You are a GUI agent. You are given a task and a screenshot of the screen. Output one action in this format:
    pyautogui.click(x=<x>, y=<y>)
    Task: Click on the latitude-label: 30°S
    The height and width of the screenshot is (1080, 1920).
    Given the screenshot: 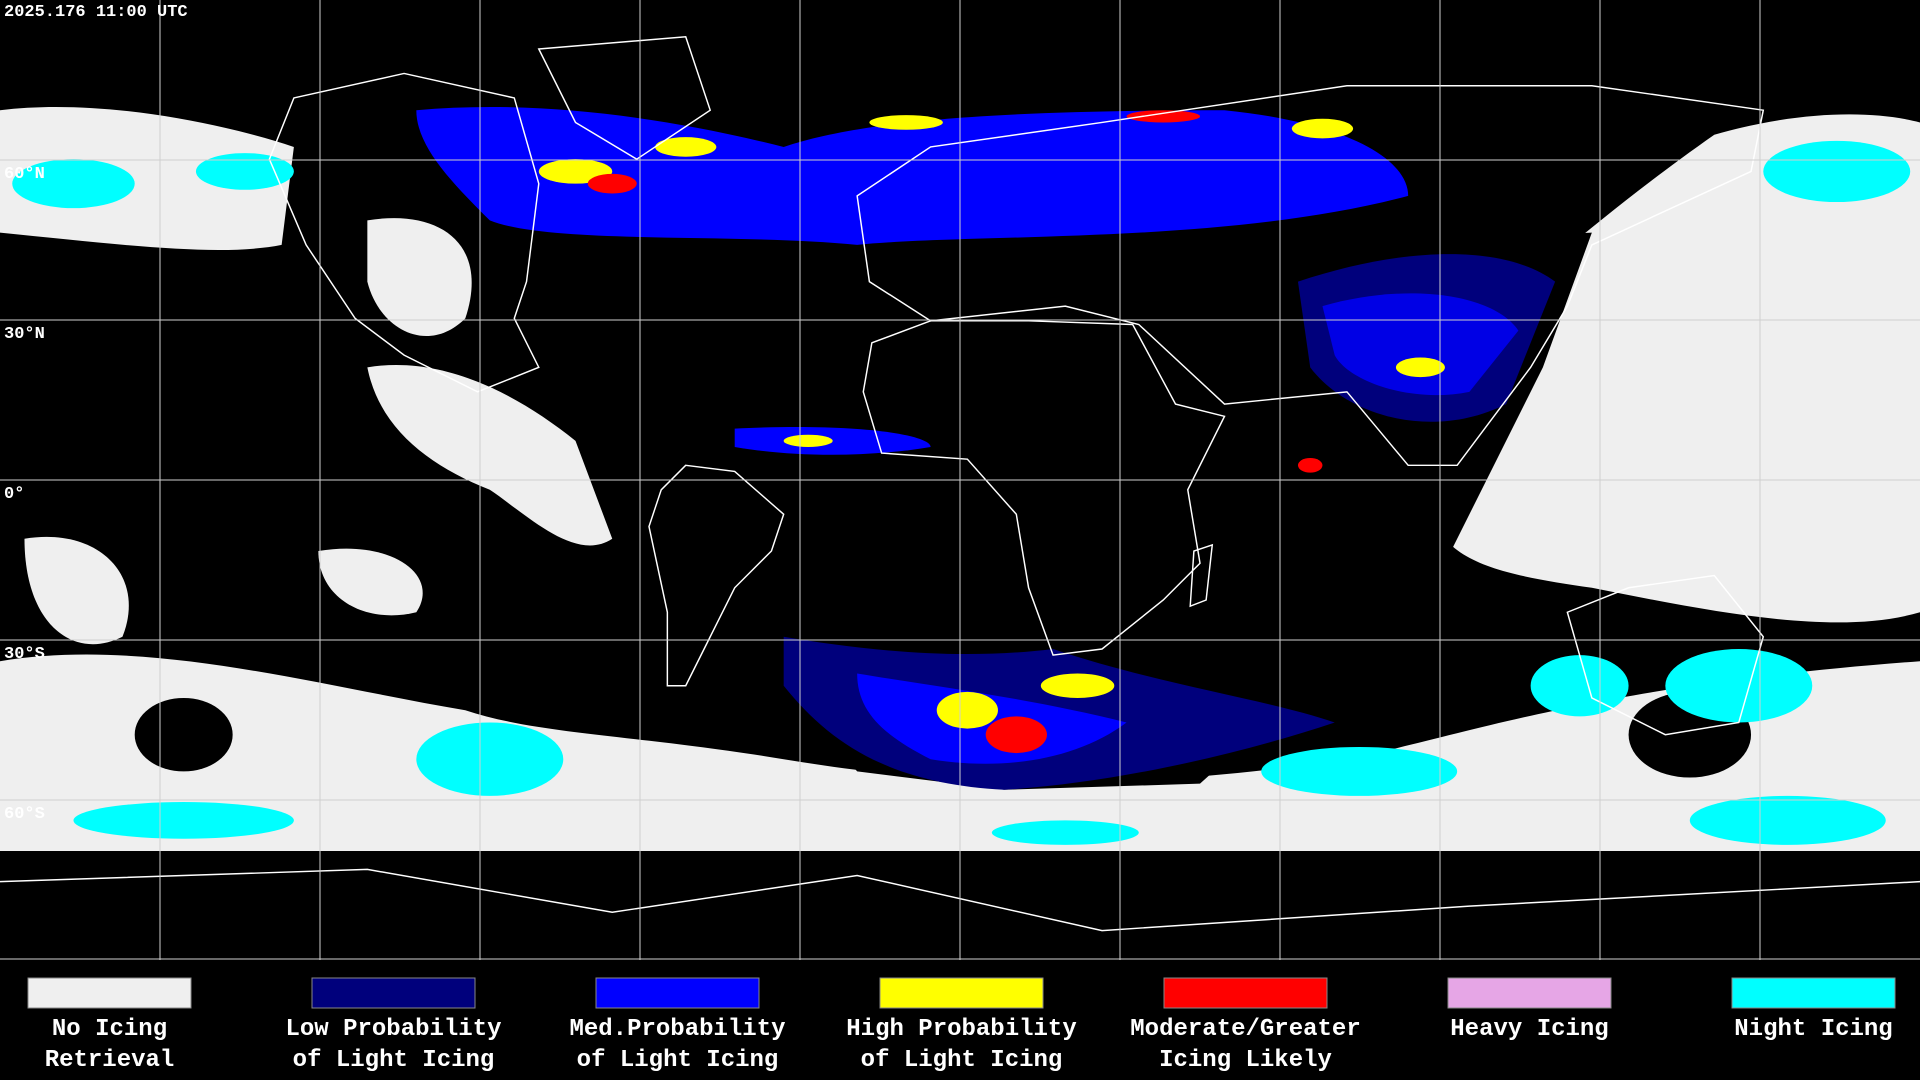 What is the action you would take?
    pyautogui.click(x=24, y=654)
    